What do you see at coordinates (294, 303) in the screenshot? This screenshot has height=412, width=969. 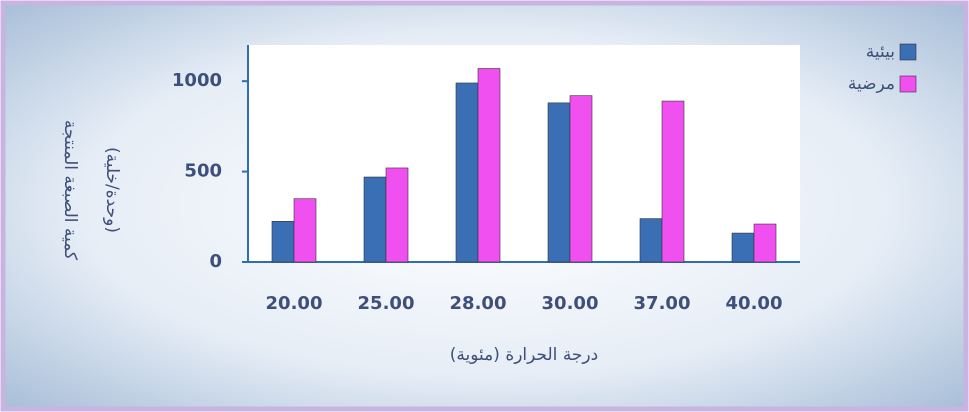 I see `x-tick-label: 20.00` at bounding box center [294, 303].